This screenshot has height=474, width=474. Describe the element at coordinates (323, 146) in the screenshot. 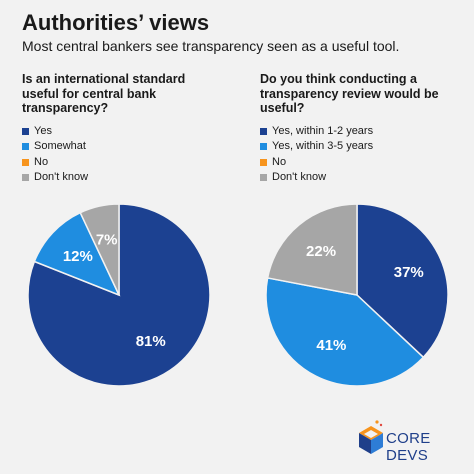

I see `legend-label: Yes, within 3-5 years` at that location.